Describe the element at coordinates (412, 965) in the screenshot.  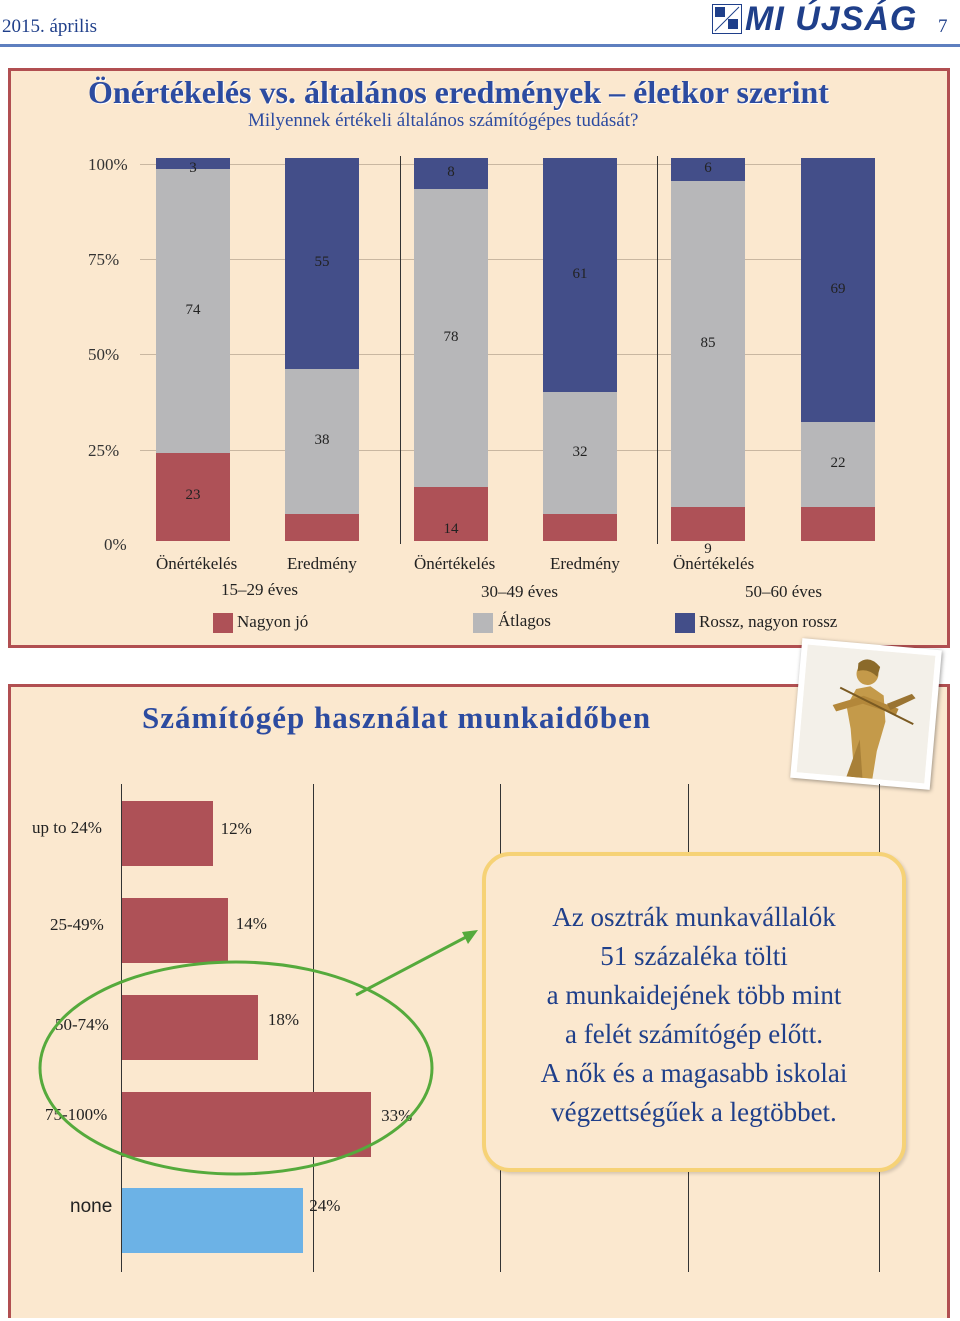
I see `highlight-arrow` at that location.